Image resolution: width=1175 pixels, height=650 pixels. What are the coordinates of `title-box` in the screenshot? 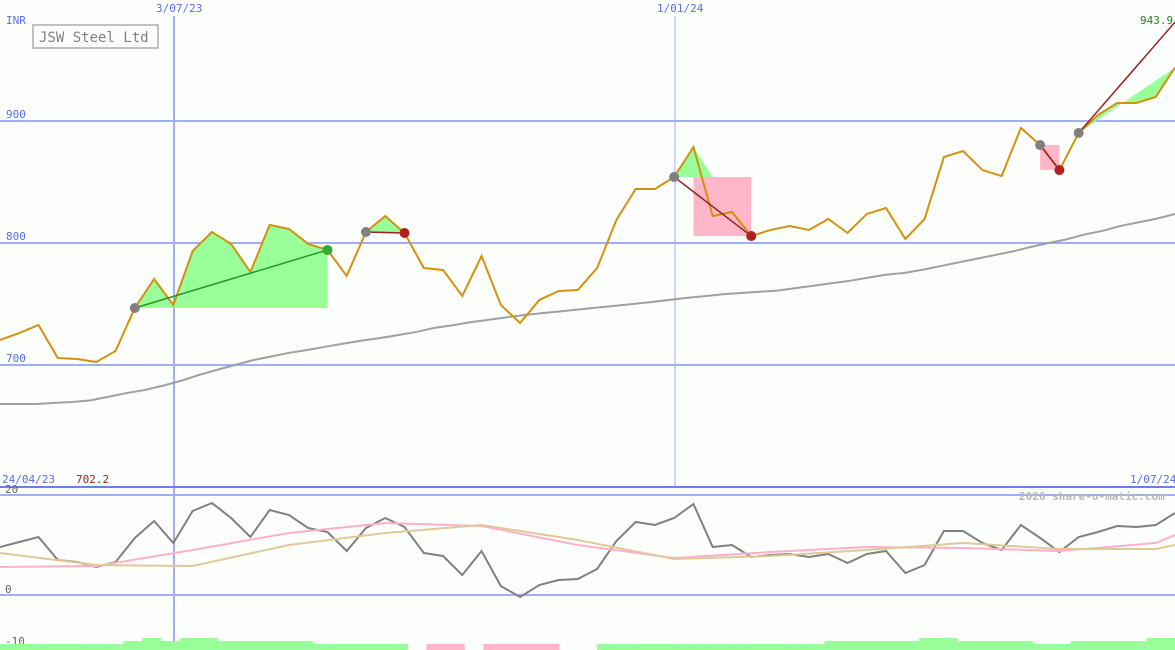 It's located at (95, 36).